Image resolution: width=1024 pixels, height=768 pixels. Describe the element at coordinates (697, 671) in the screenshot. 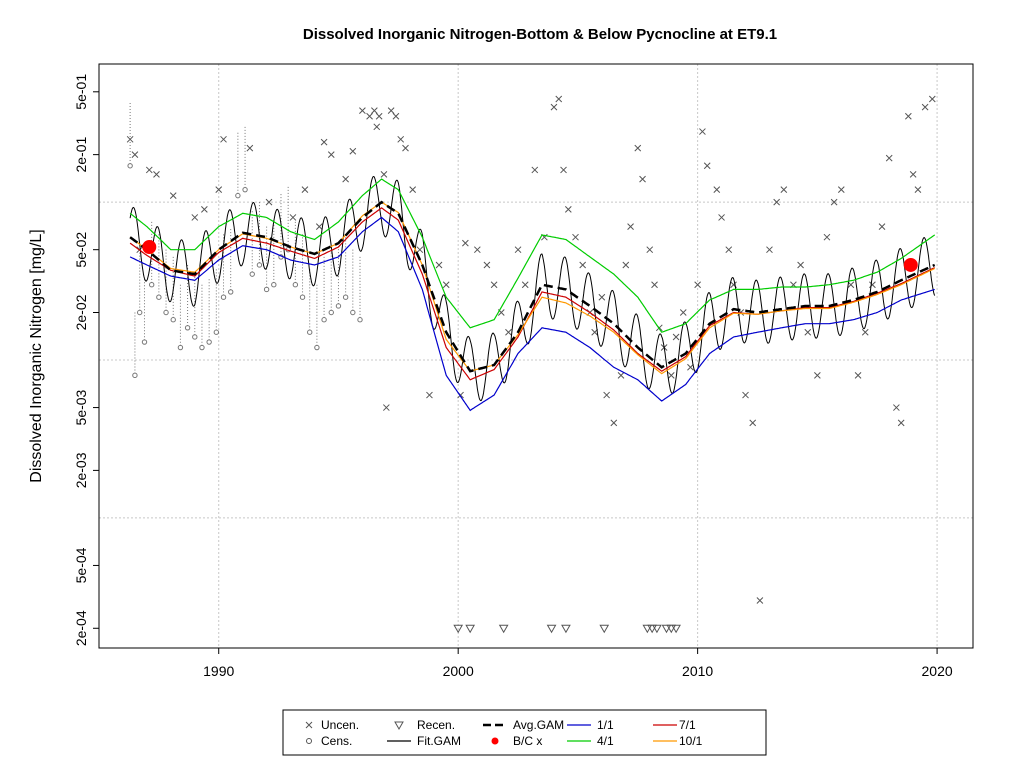

I see `x-tick-label: 2010` at that location.